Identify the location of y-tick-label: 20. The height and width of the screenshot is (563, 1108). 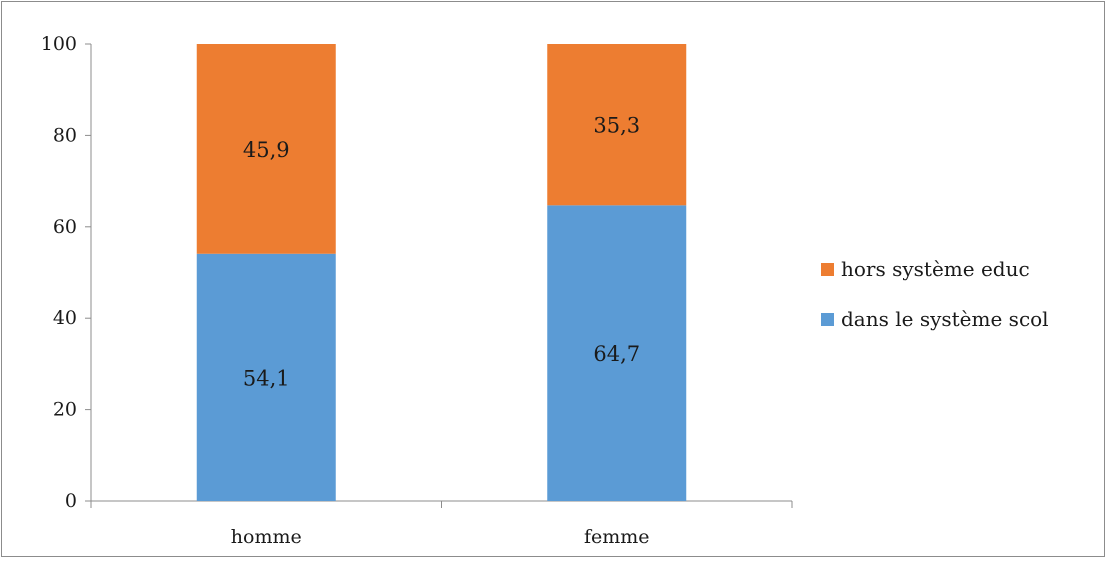
(65, 410).